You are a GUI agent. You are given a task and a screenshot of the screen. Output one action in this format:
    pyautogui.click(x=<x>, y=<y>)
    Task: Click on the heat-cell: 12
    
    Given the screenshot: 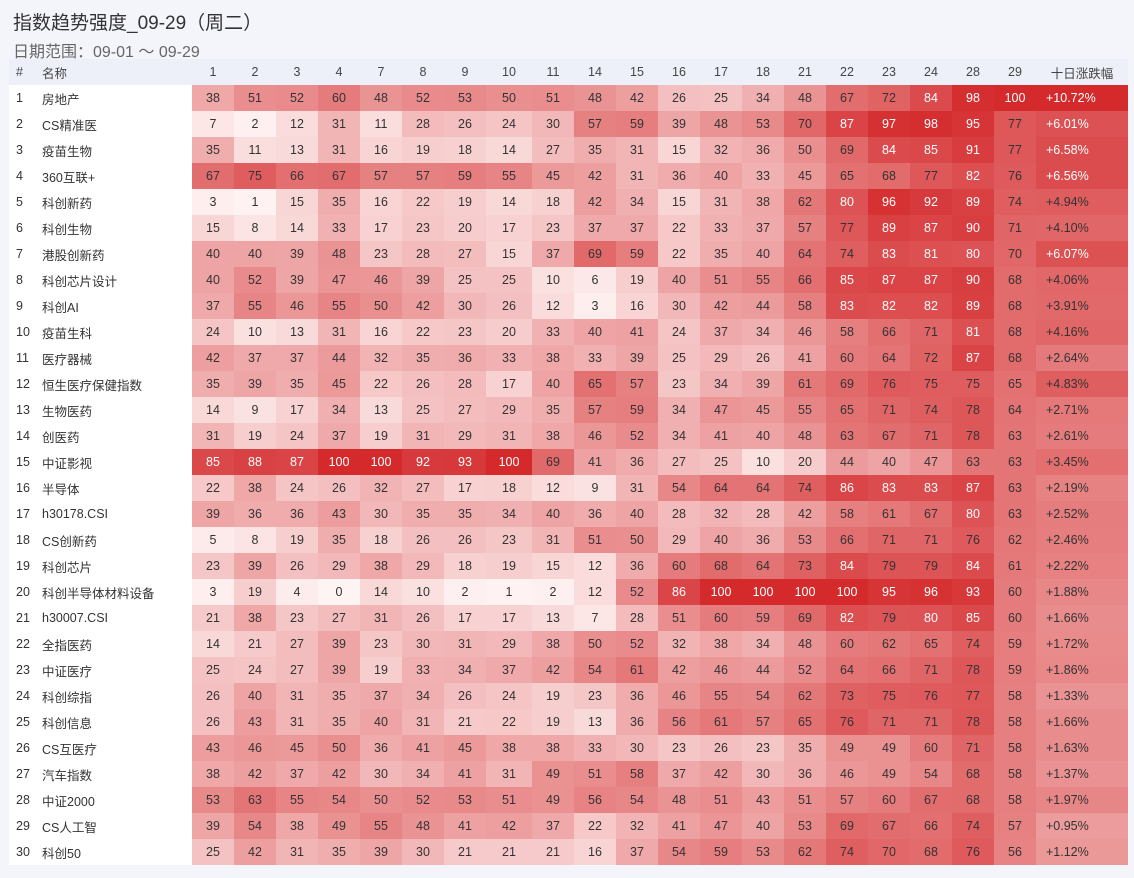 What is the action you would take?
    pyautogui.click(x=595, y=566)
    